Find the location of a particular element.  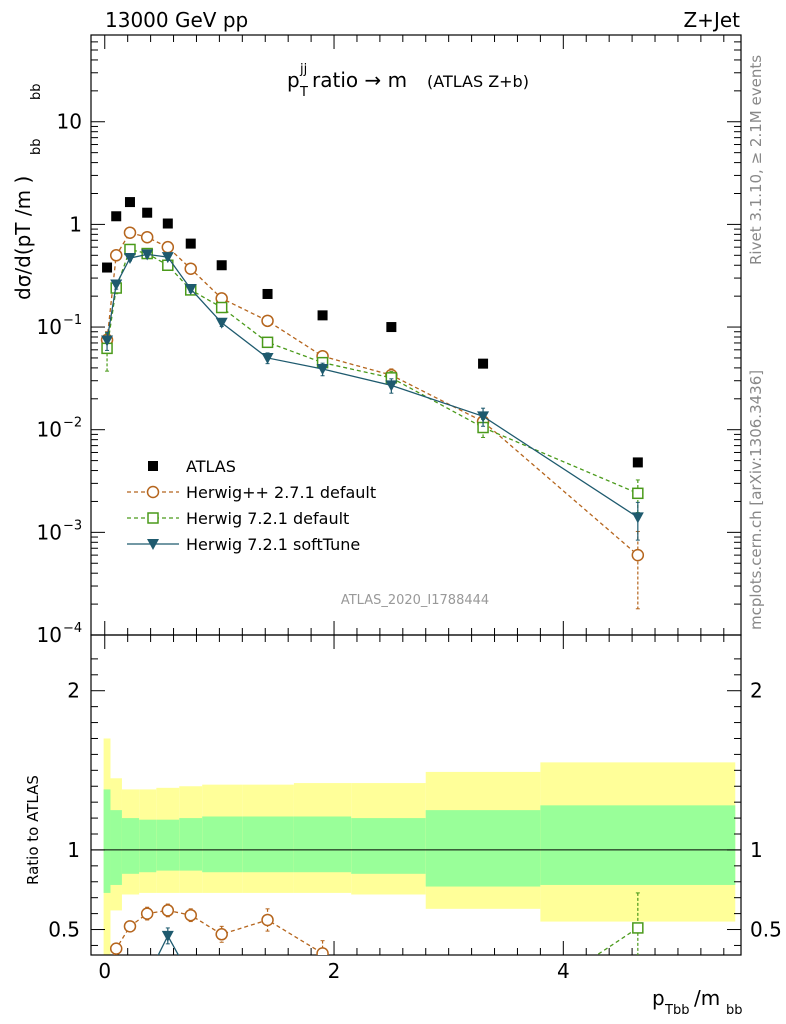

xtick-label: 4 is located at coordinates (563, 971).